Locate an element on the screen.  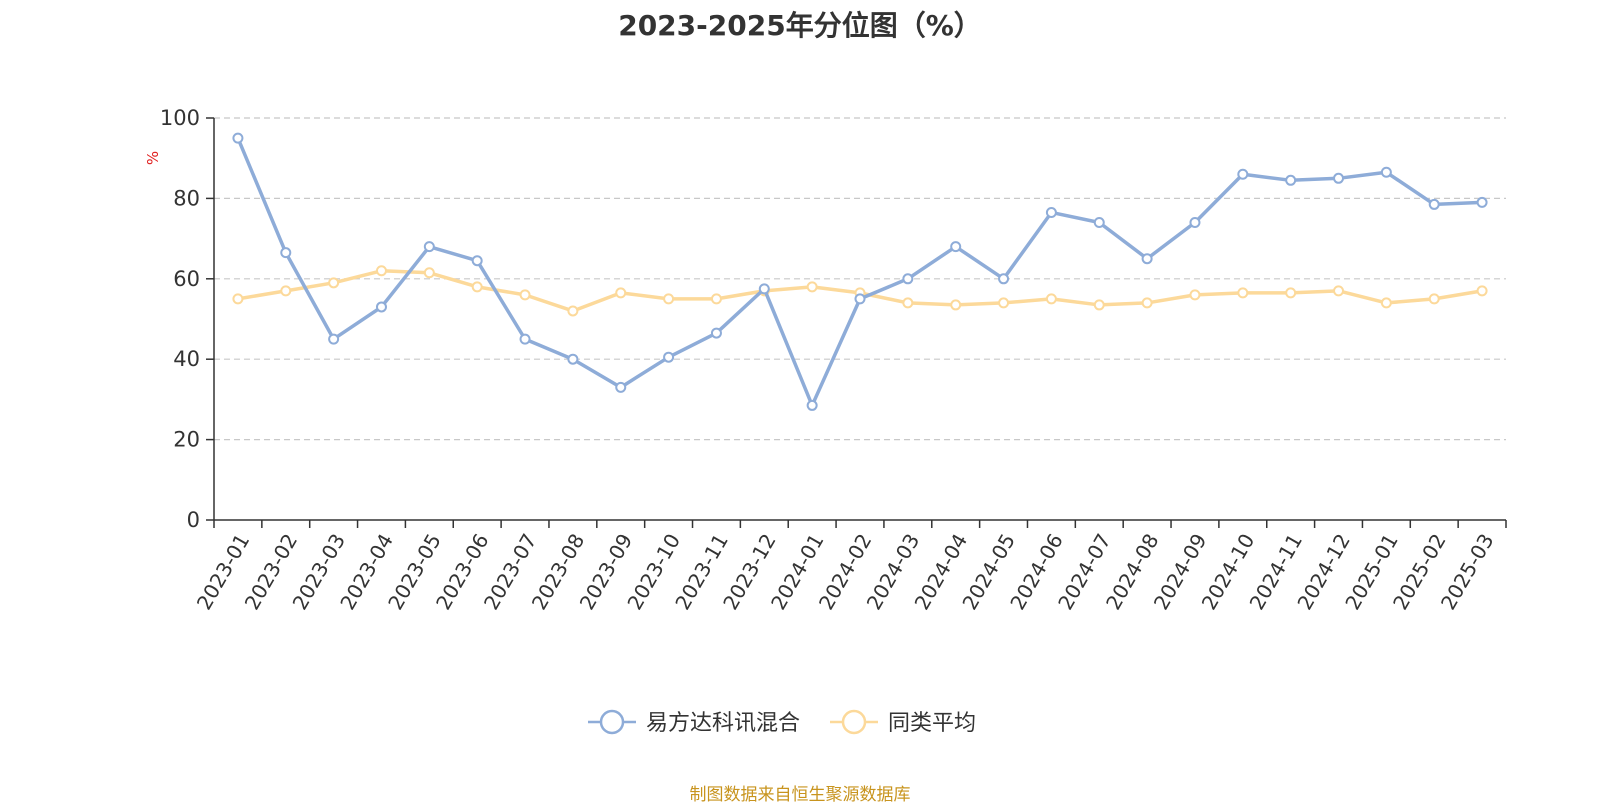
y-axis-unit-label: % is located at coordinates (153, 158).